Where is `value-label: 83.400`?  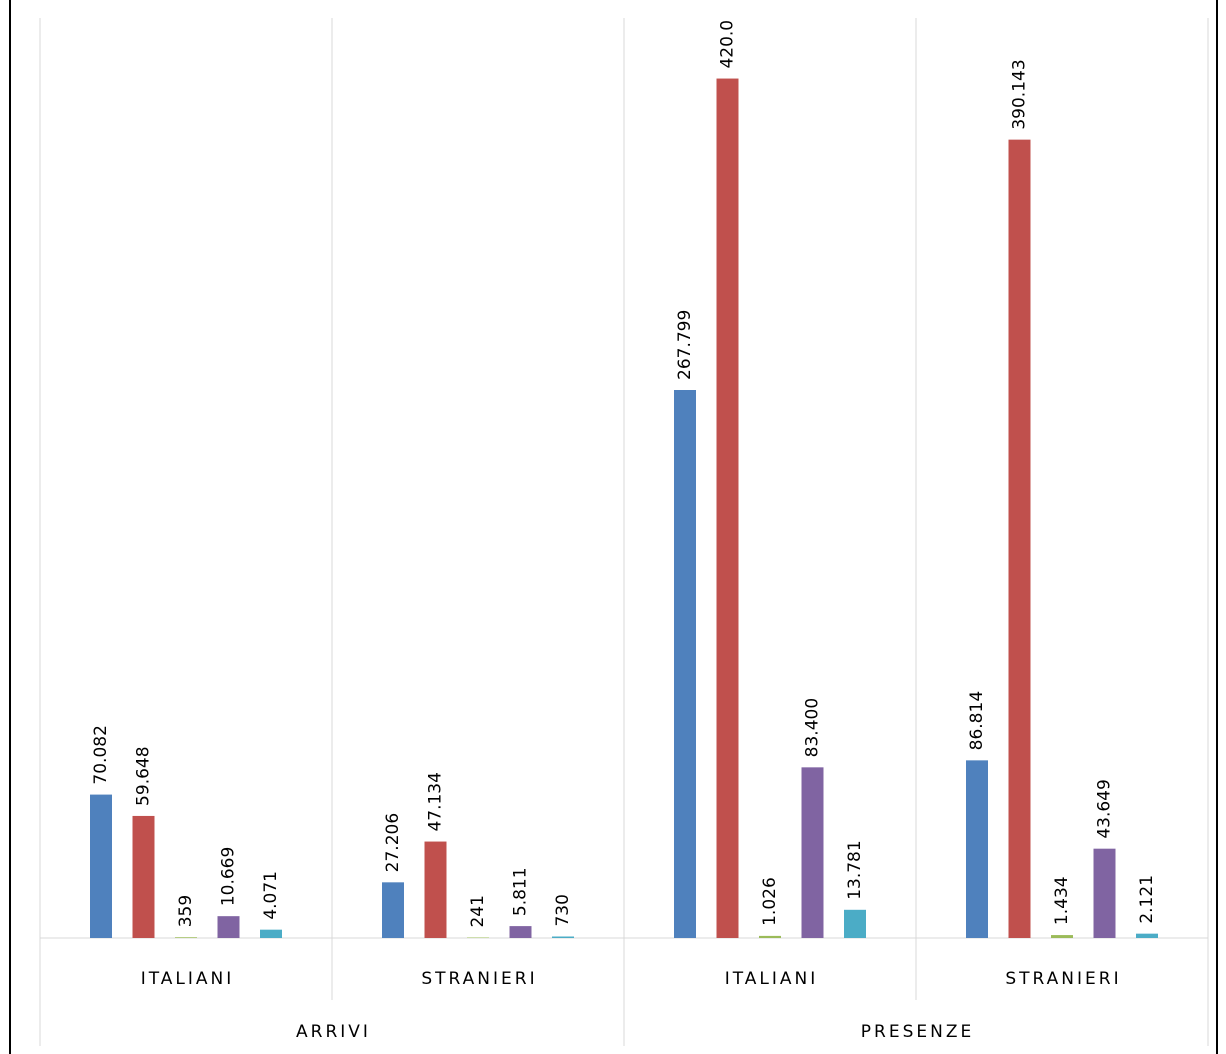
value-label: 83.400 is located at coordinates (813, 727).